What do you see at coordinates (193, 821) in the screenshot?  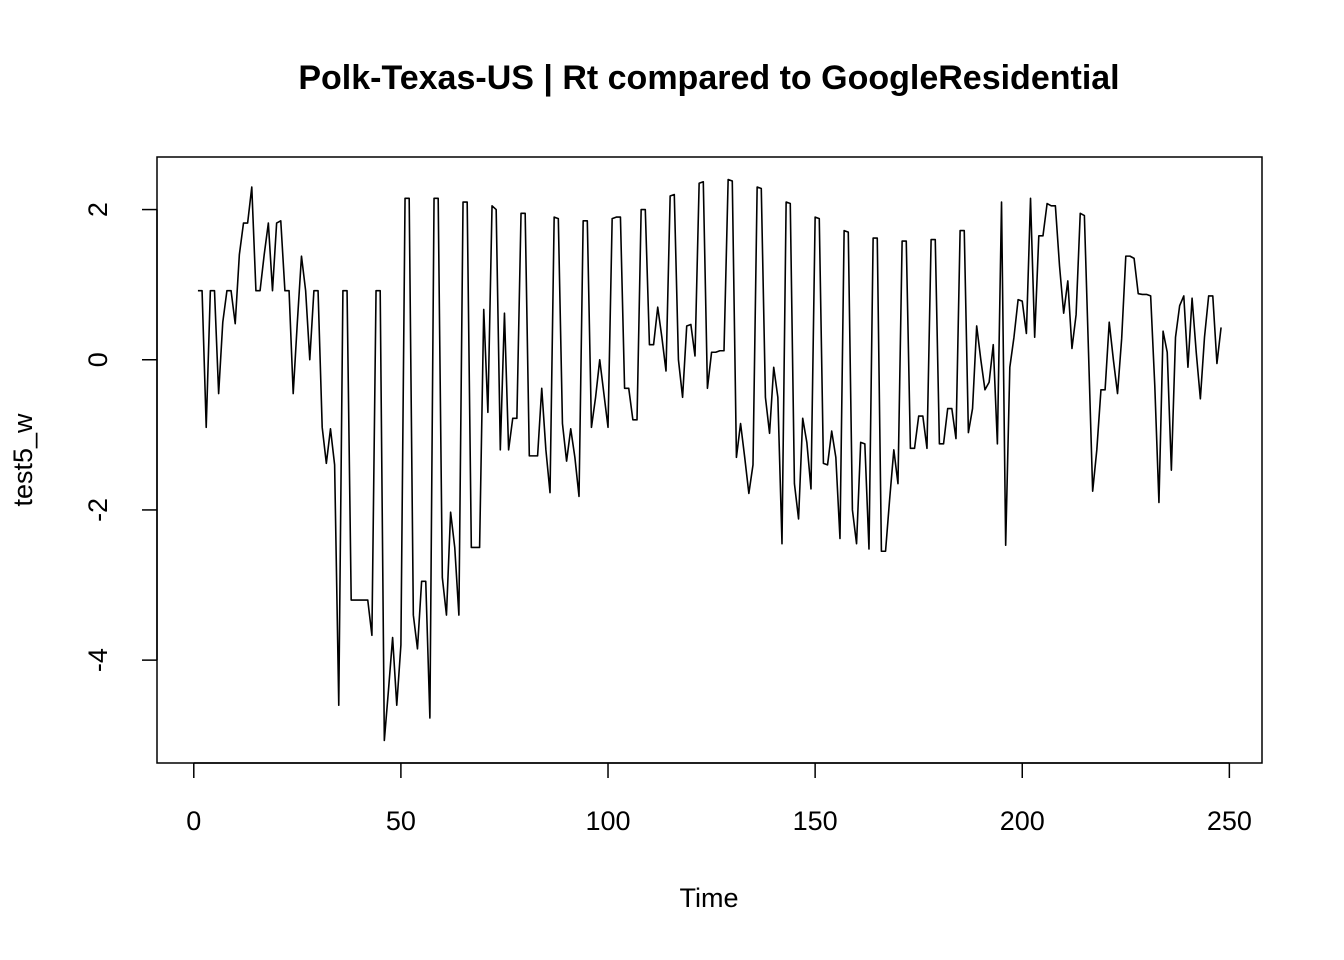 I see `x-tick-label: 0` at bounding box center [193, 821].